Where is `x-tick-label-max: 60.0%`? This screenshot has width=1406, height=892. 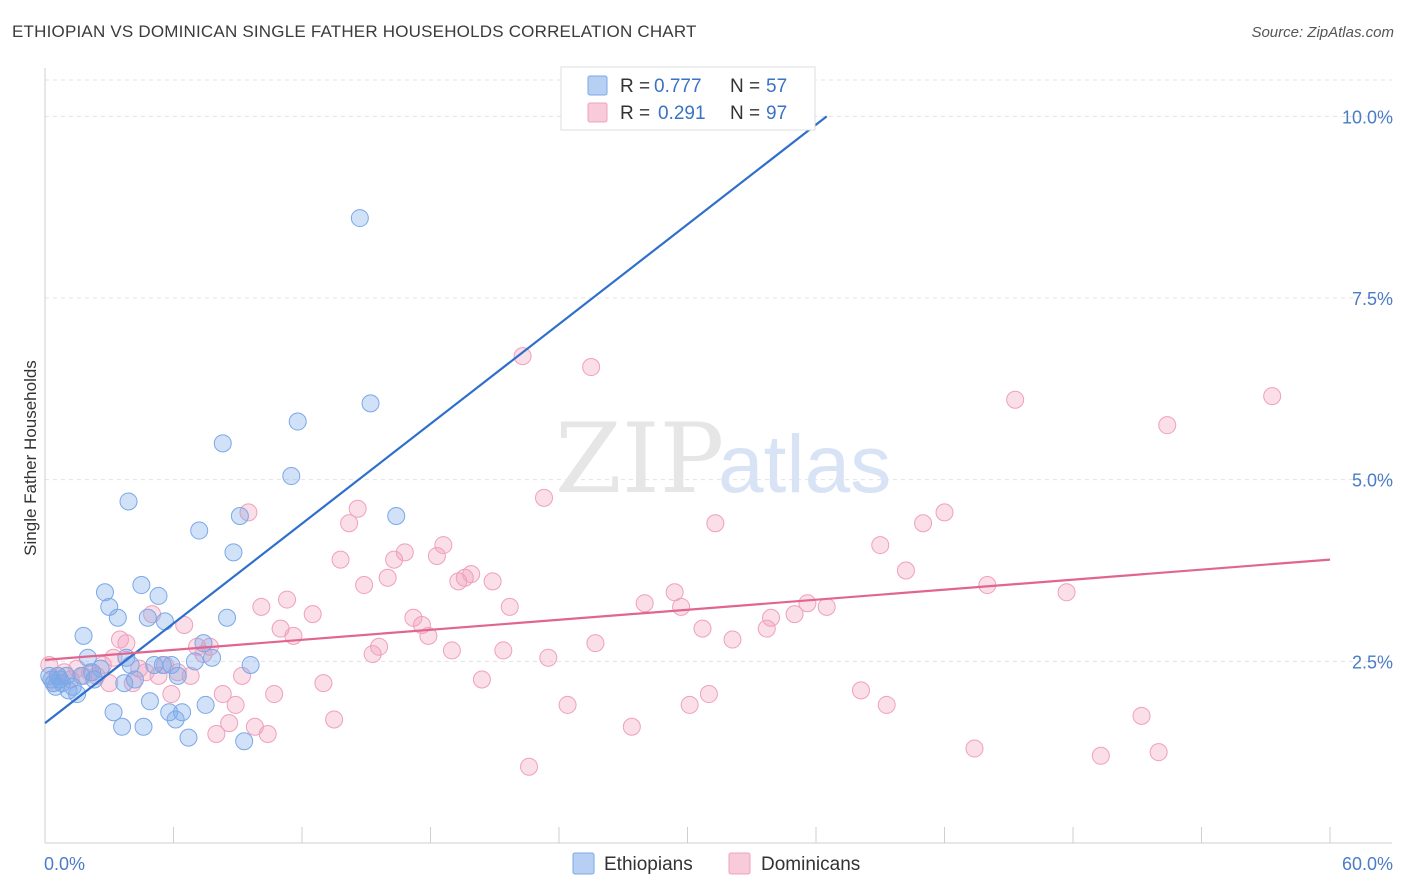
x-tick-label-max: 60.0% is located at coordinates (1367, 864).